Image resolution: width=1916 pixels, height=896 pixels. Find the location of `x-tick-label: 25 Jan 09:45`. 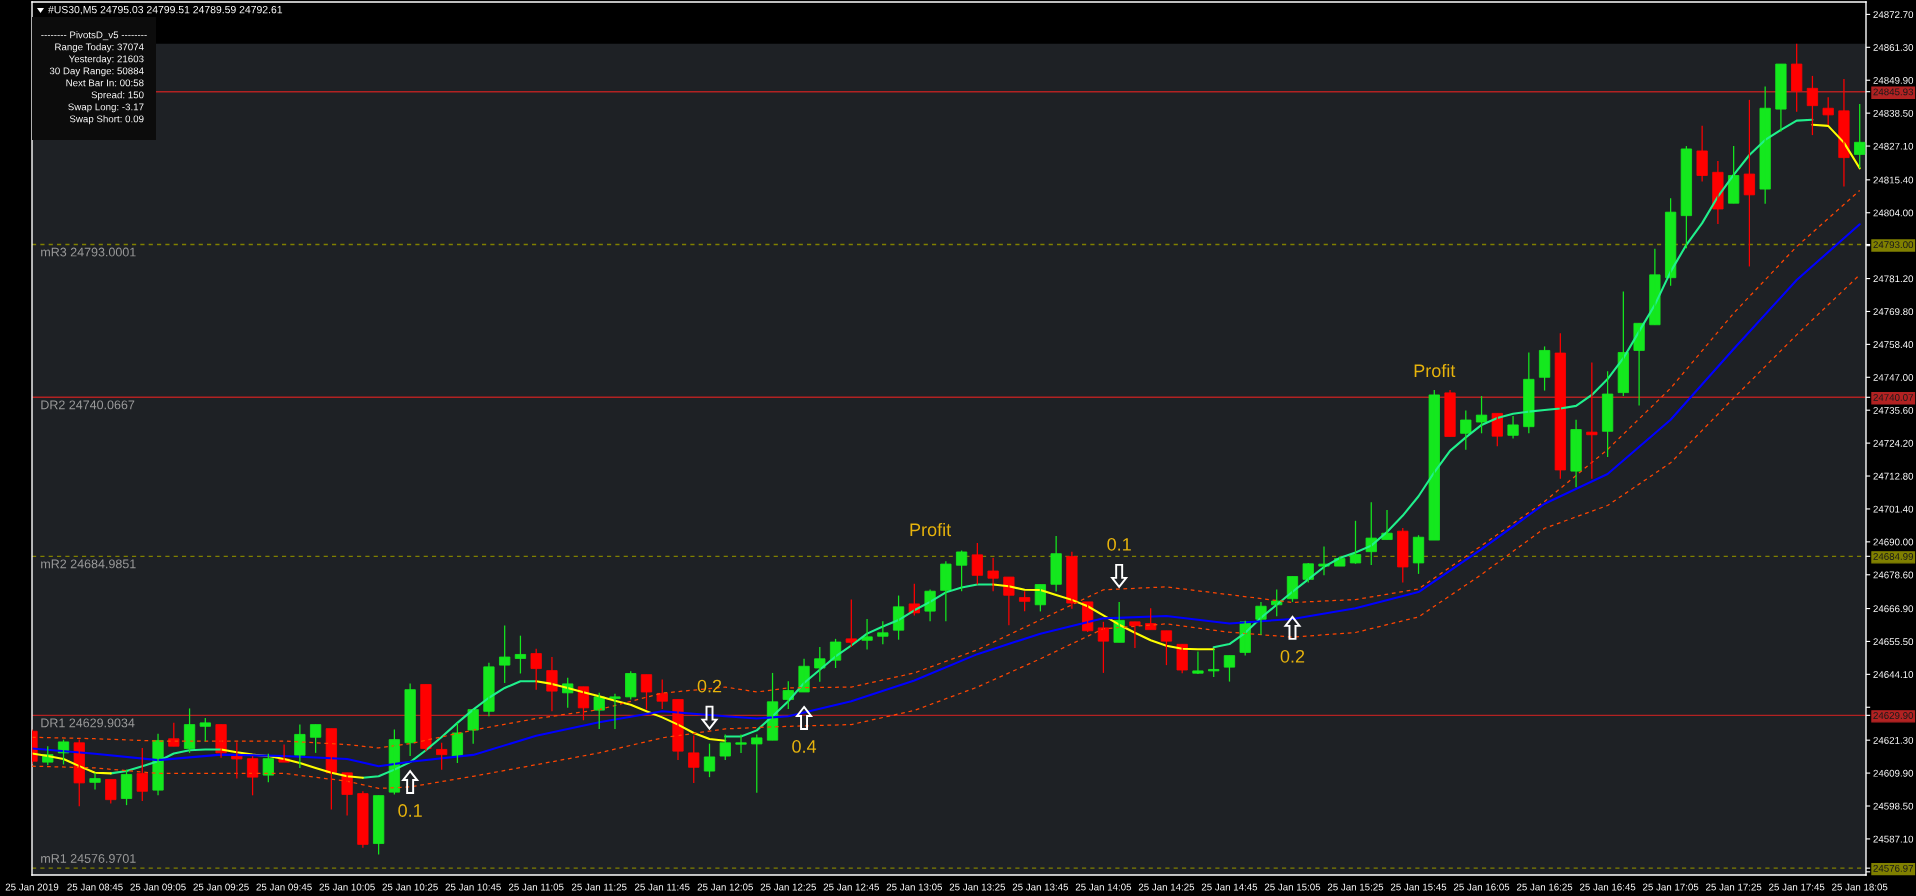

x-tick-label: 25 Jan 09:45 is located at coordinates (284, 887).